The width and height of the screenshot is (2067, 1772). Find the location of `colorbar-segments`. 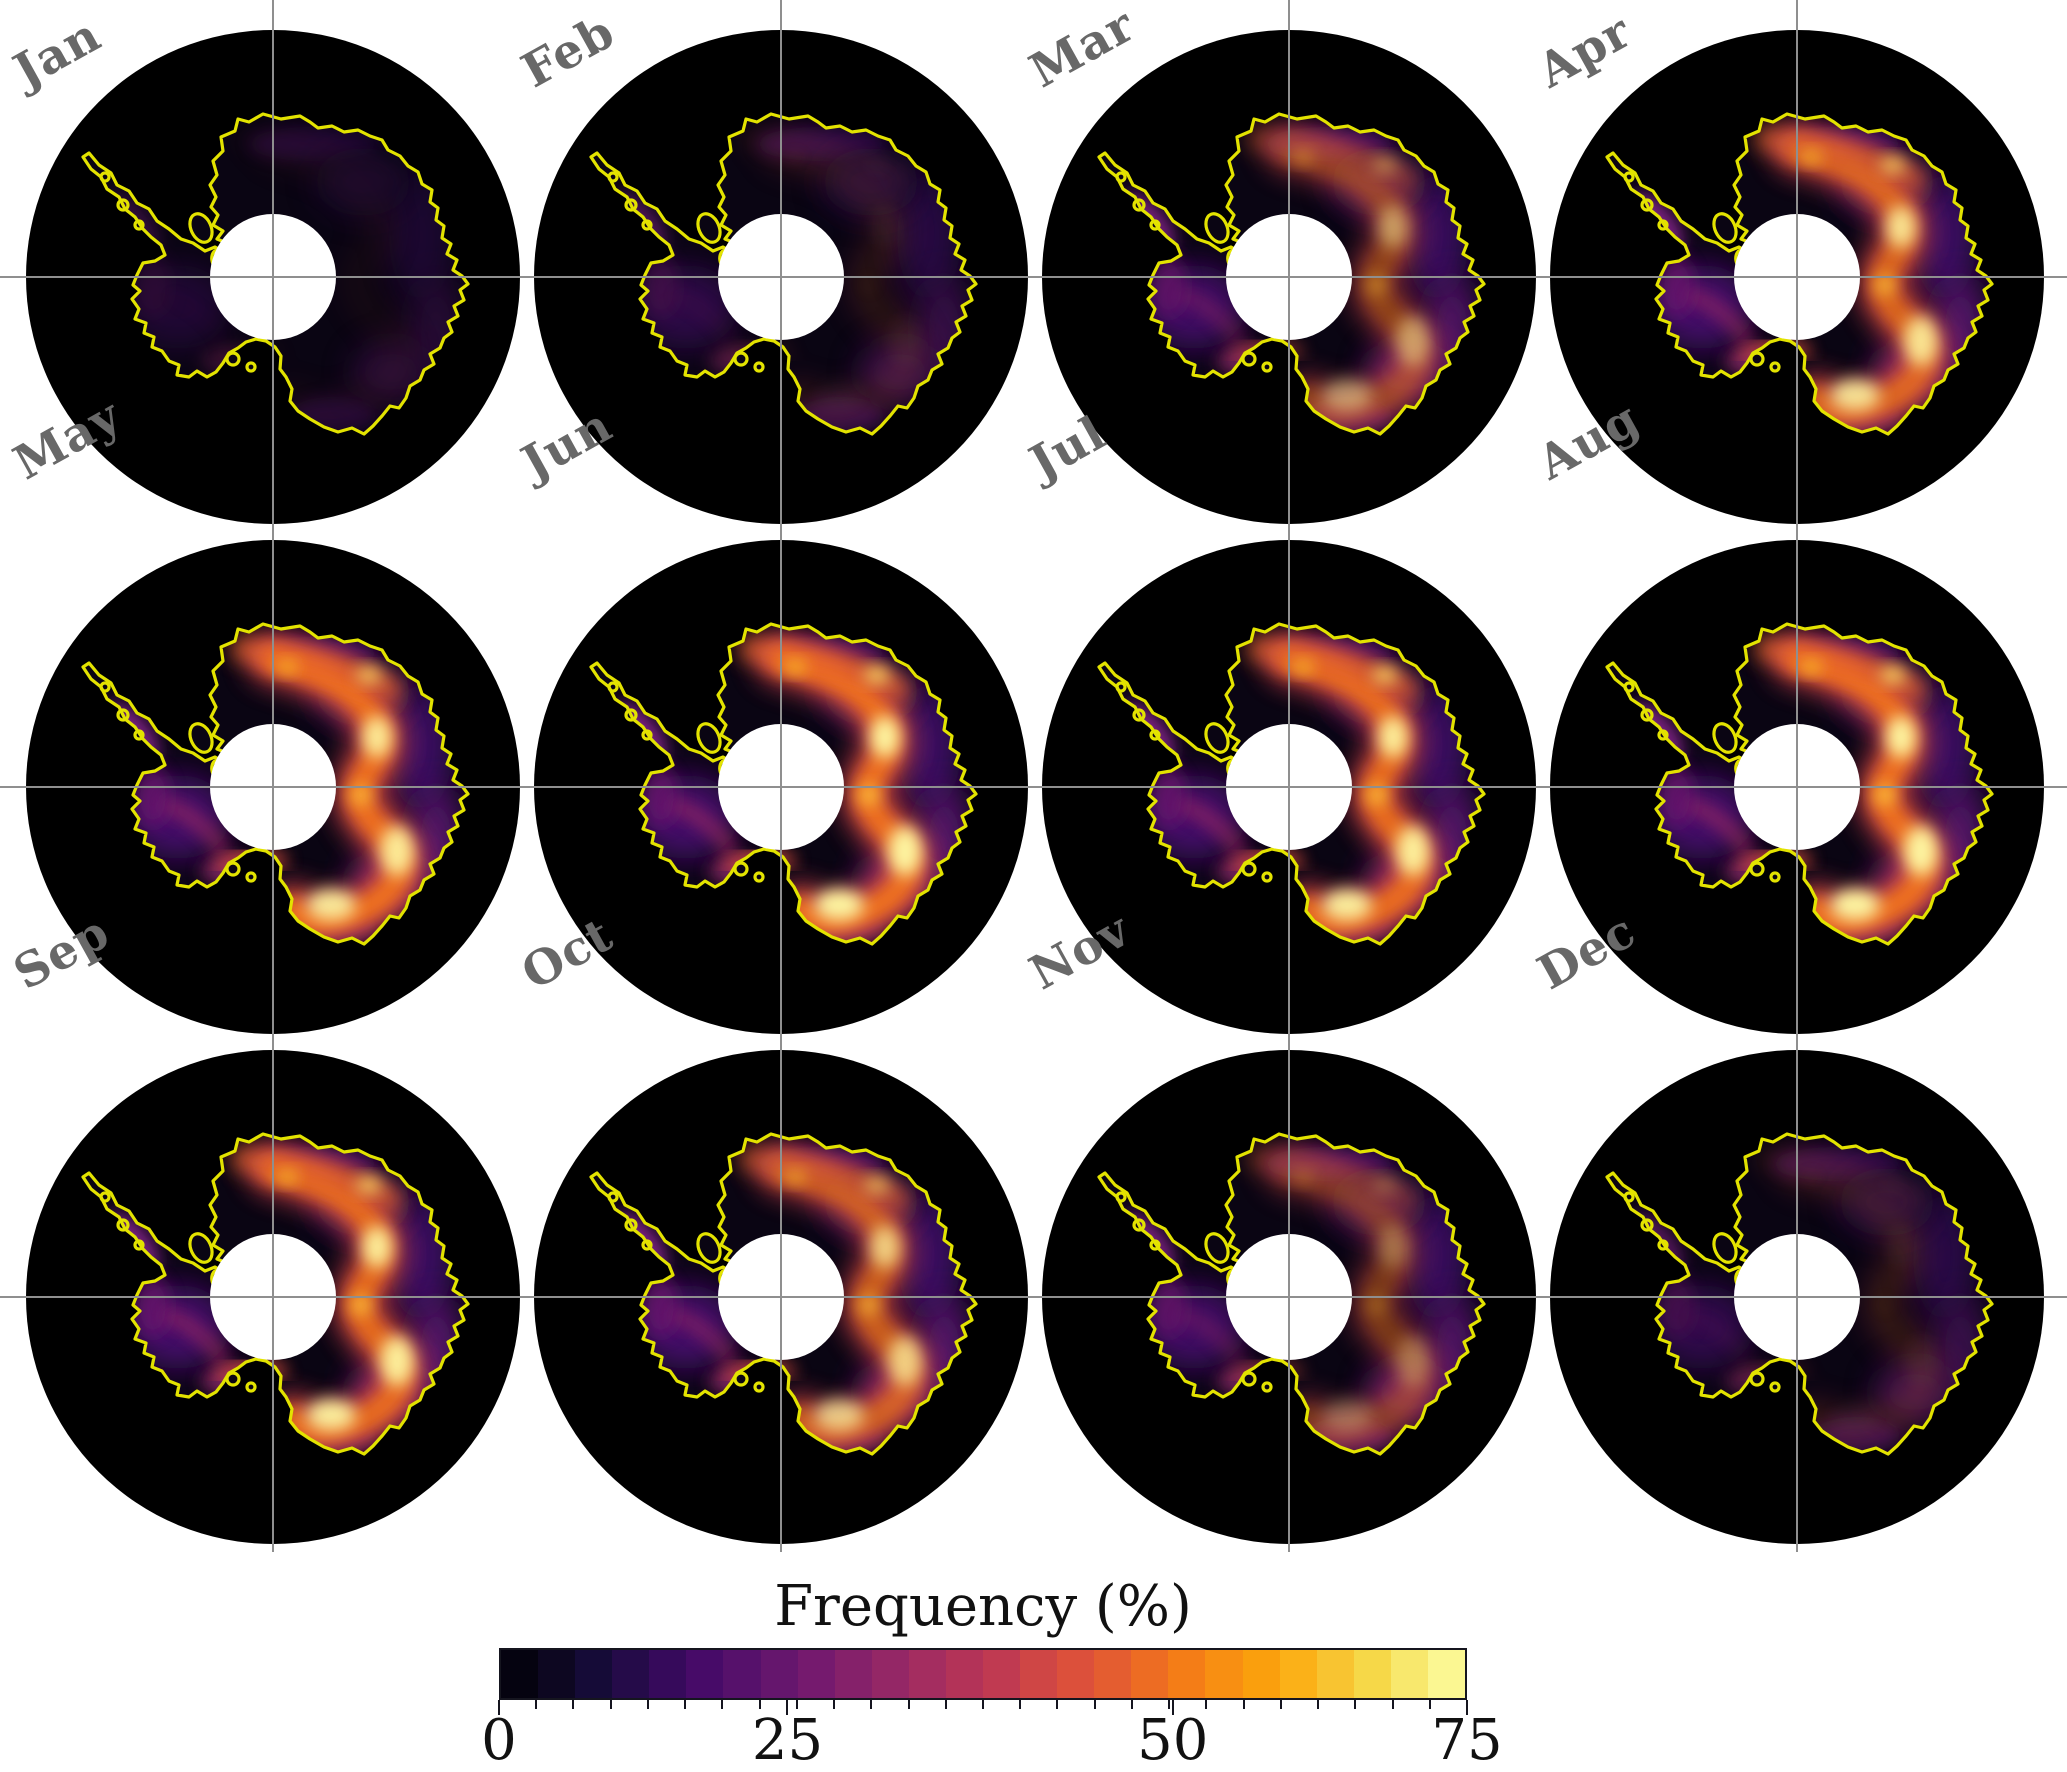

colorbar-segments is located at coordinates (983, 1674).